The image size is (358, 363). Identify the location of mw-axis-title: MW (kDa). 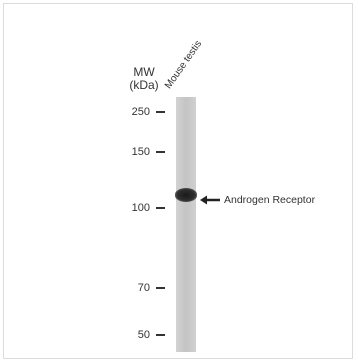
(144, 79).